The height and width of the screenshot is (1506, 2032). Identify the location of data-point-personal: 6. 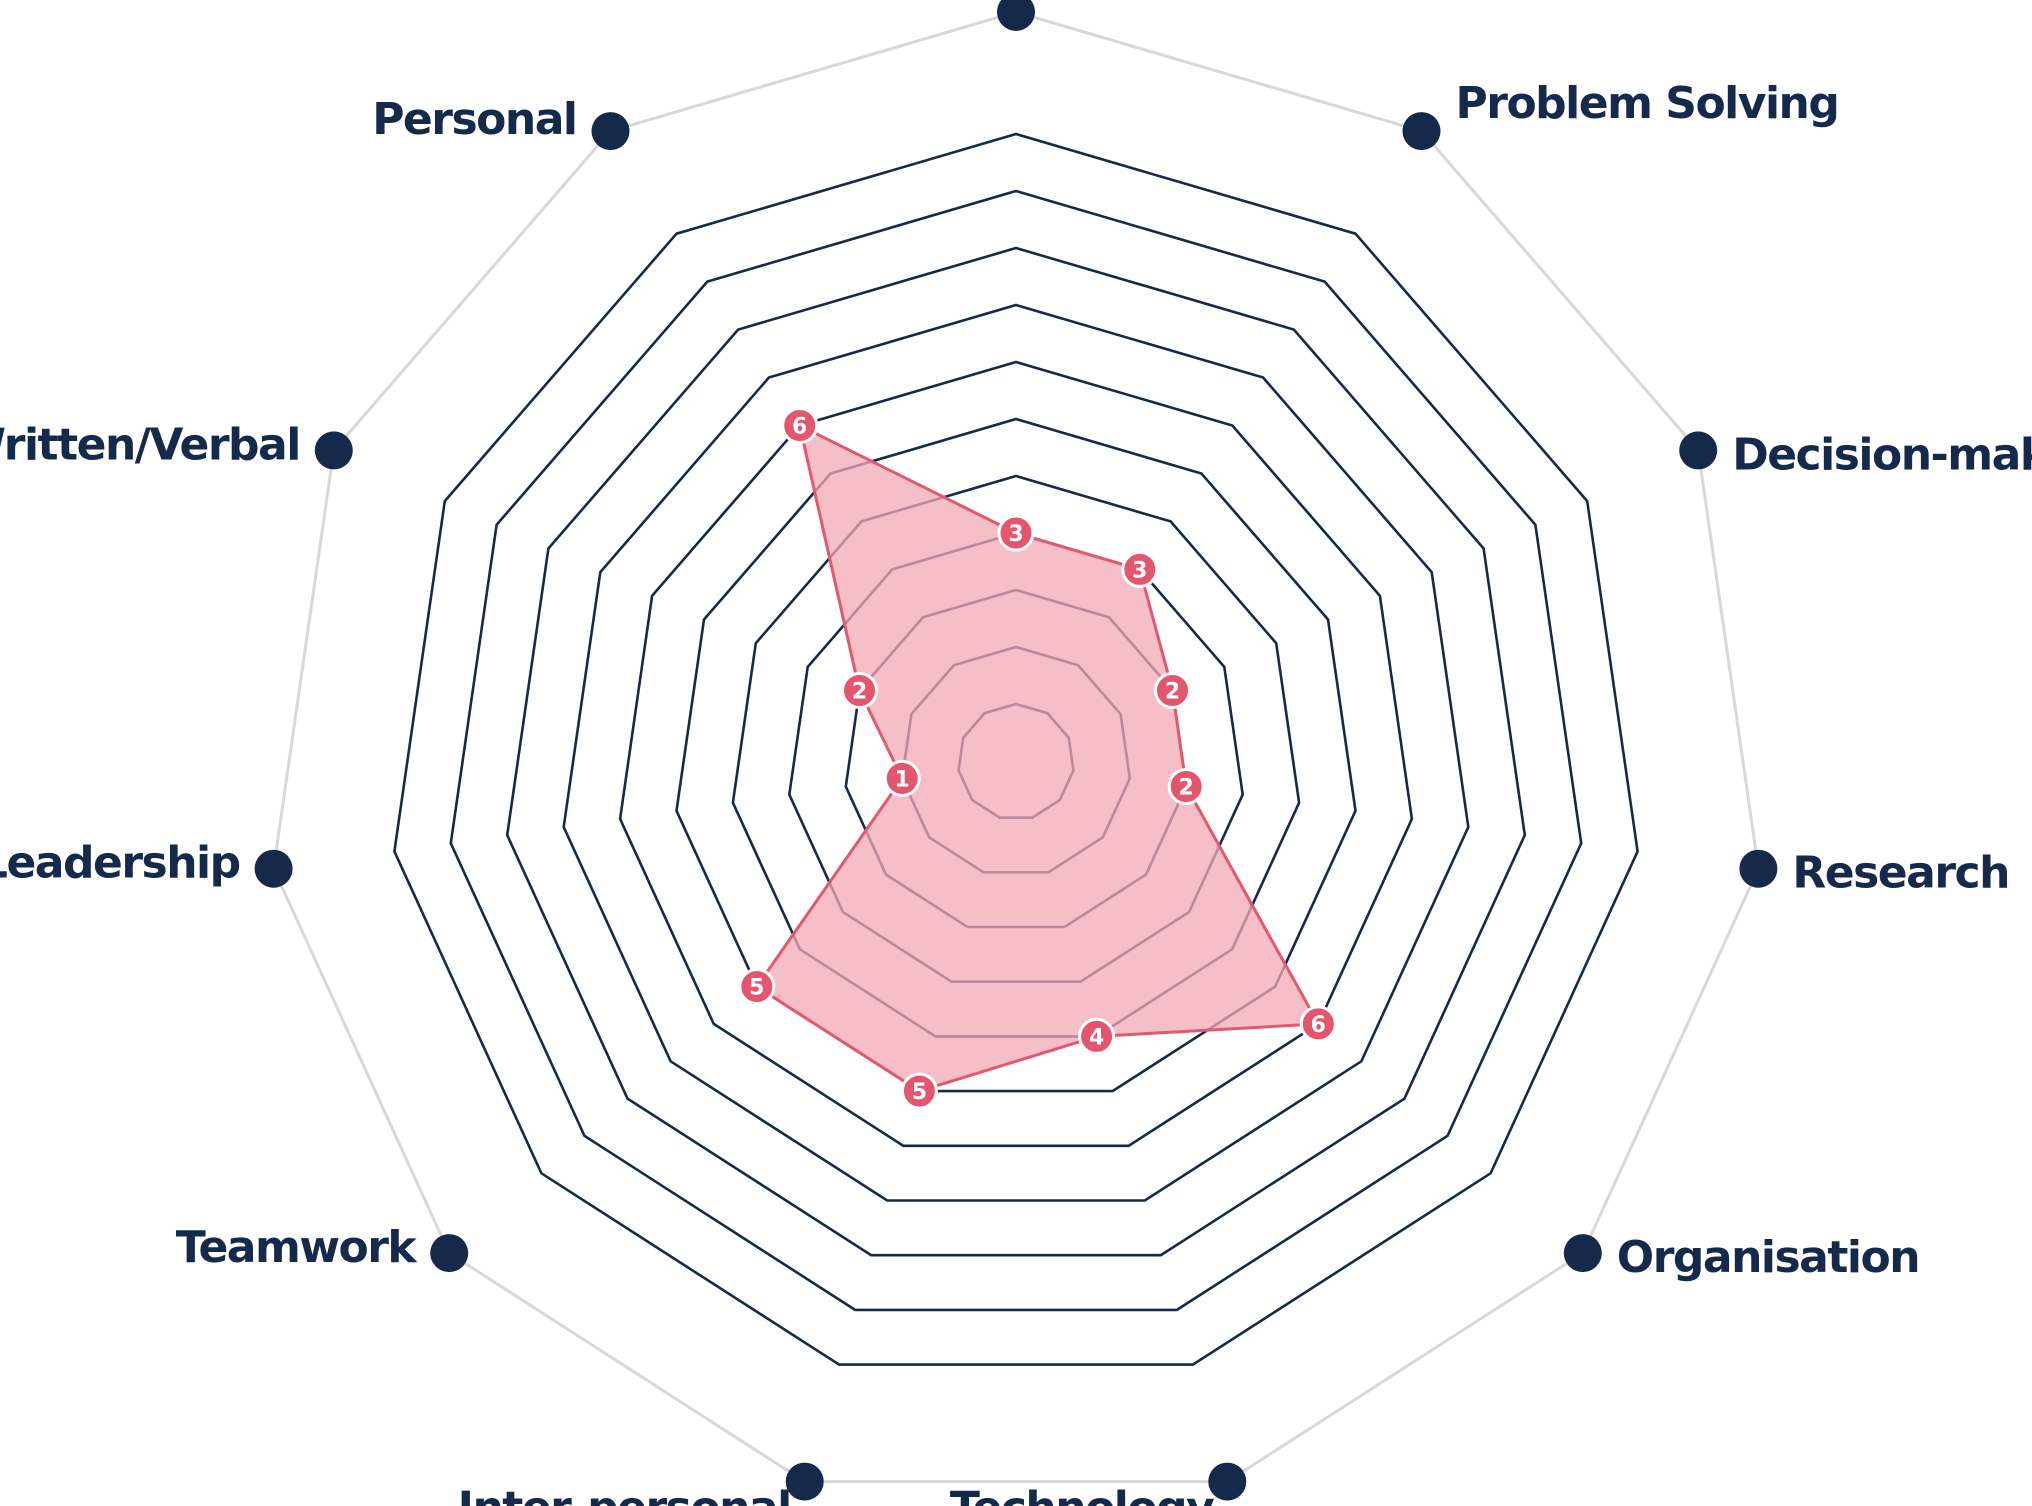
(800, 425).